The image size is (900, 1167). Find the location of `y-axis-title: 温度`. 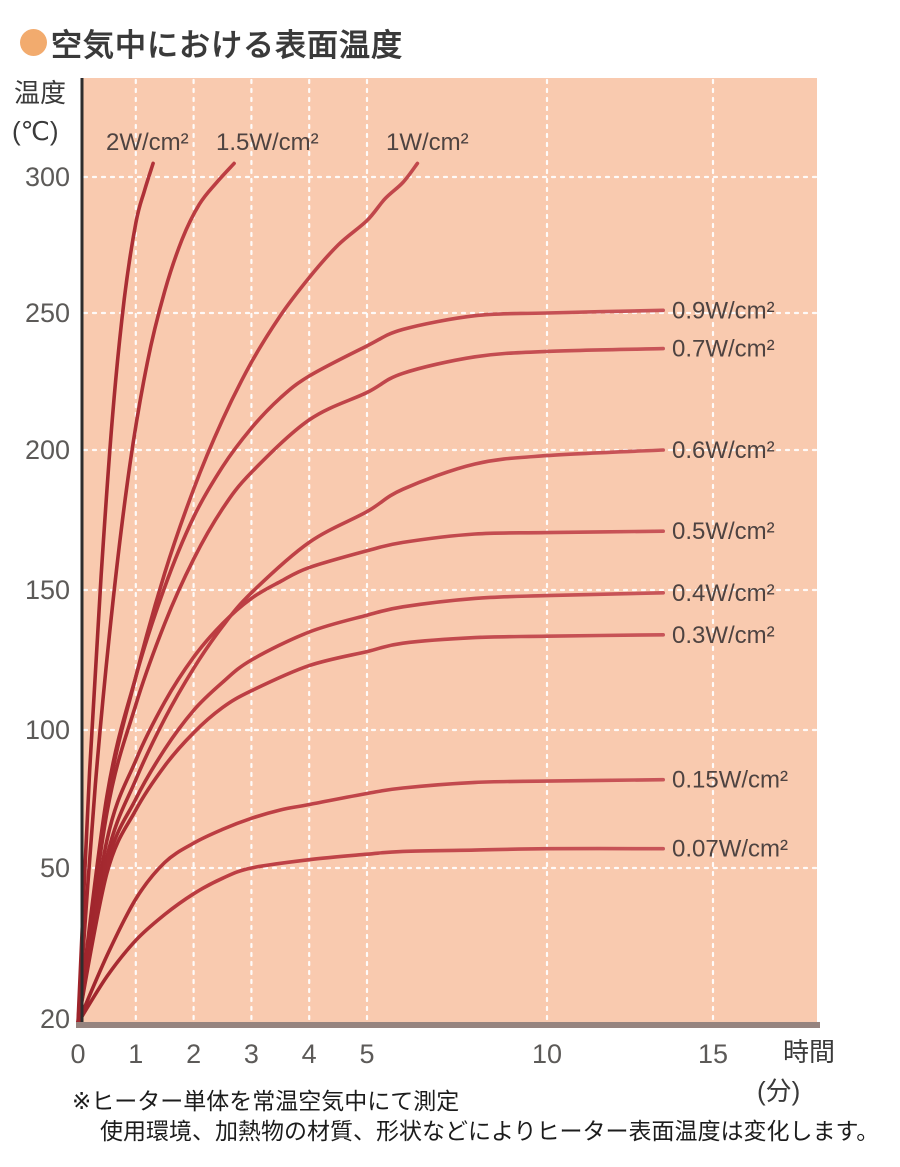

y-axis-title: 温度 is located at coordinates (40, 93).